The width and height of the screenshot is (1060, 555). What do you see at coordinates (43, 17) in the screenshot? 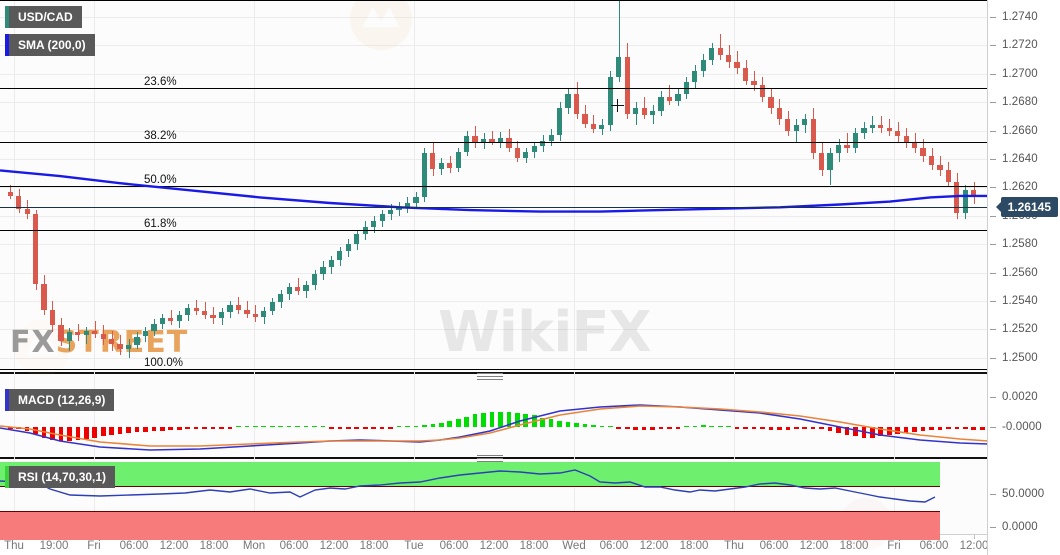
I see `symbol-legend: USD/CAD` at bounding box center [43, 17].